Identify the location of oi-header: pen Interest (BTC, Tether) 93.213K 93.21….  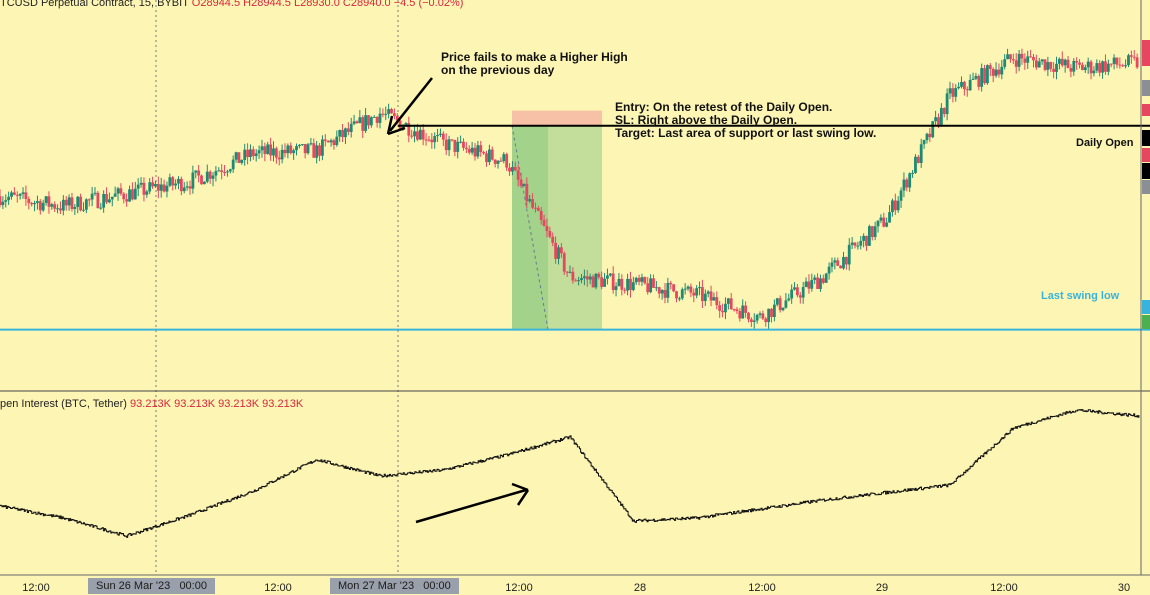
(151, 404).